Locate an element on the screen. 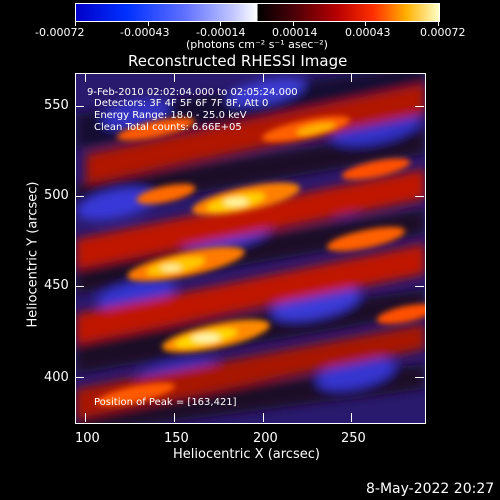 This screenshot has width=500, height=500. colorbar-tick-label: -0.00072 is located at coordinates (60, 32).